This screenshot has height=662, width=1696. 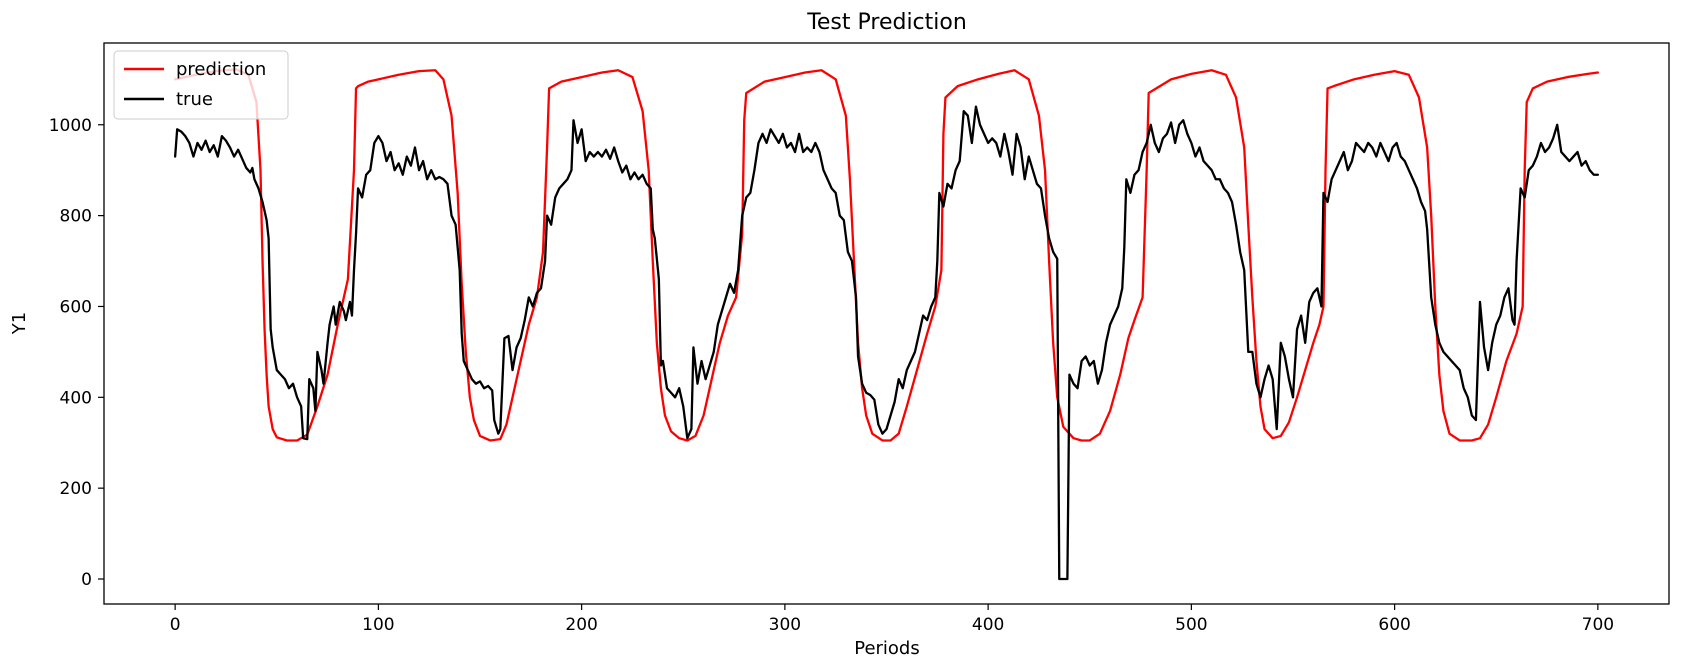 I want to click on legend: prediction true, so click(x=201, y=85).